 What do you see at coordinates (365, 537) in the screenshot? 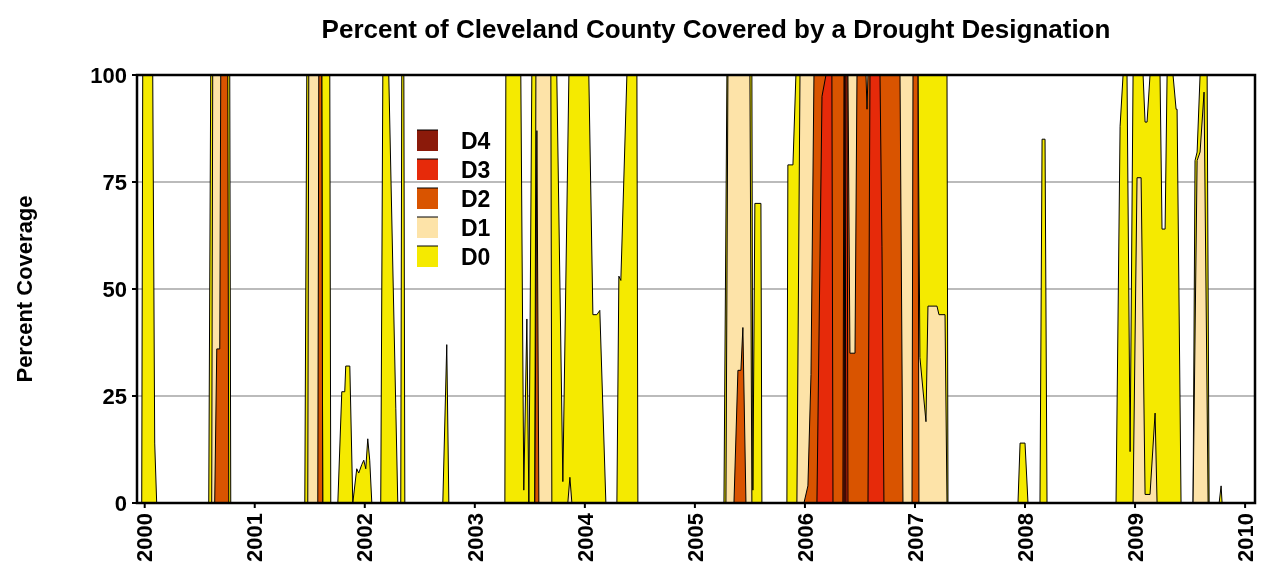
I see `x-tick-label: 2002` at bounding box center [365, 537].